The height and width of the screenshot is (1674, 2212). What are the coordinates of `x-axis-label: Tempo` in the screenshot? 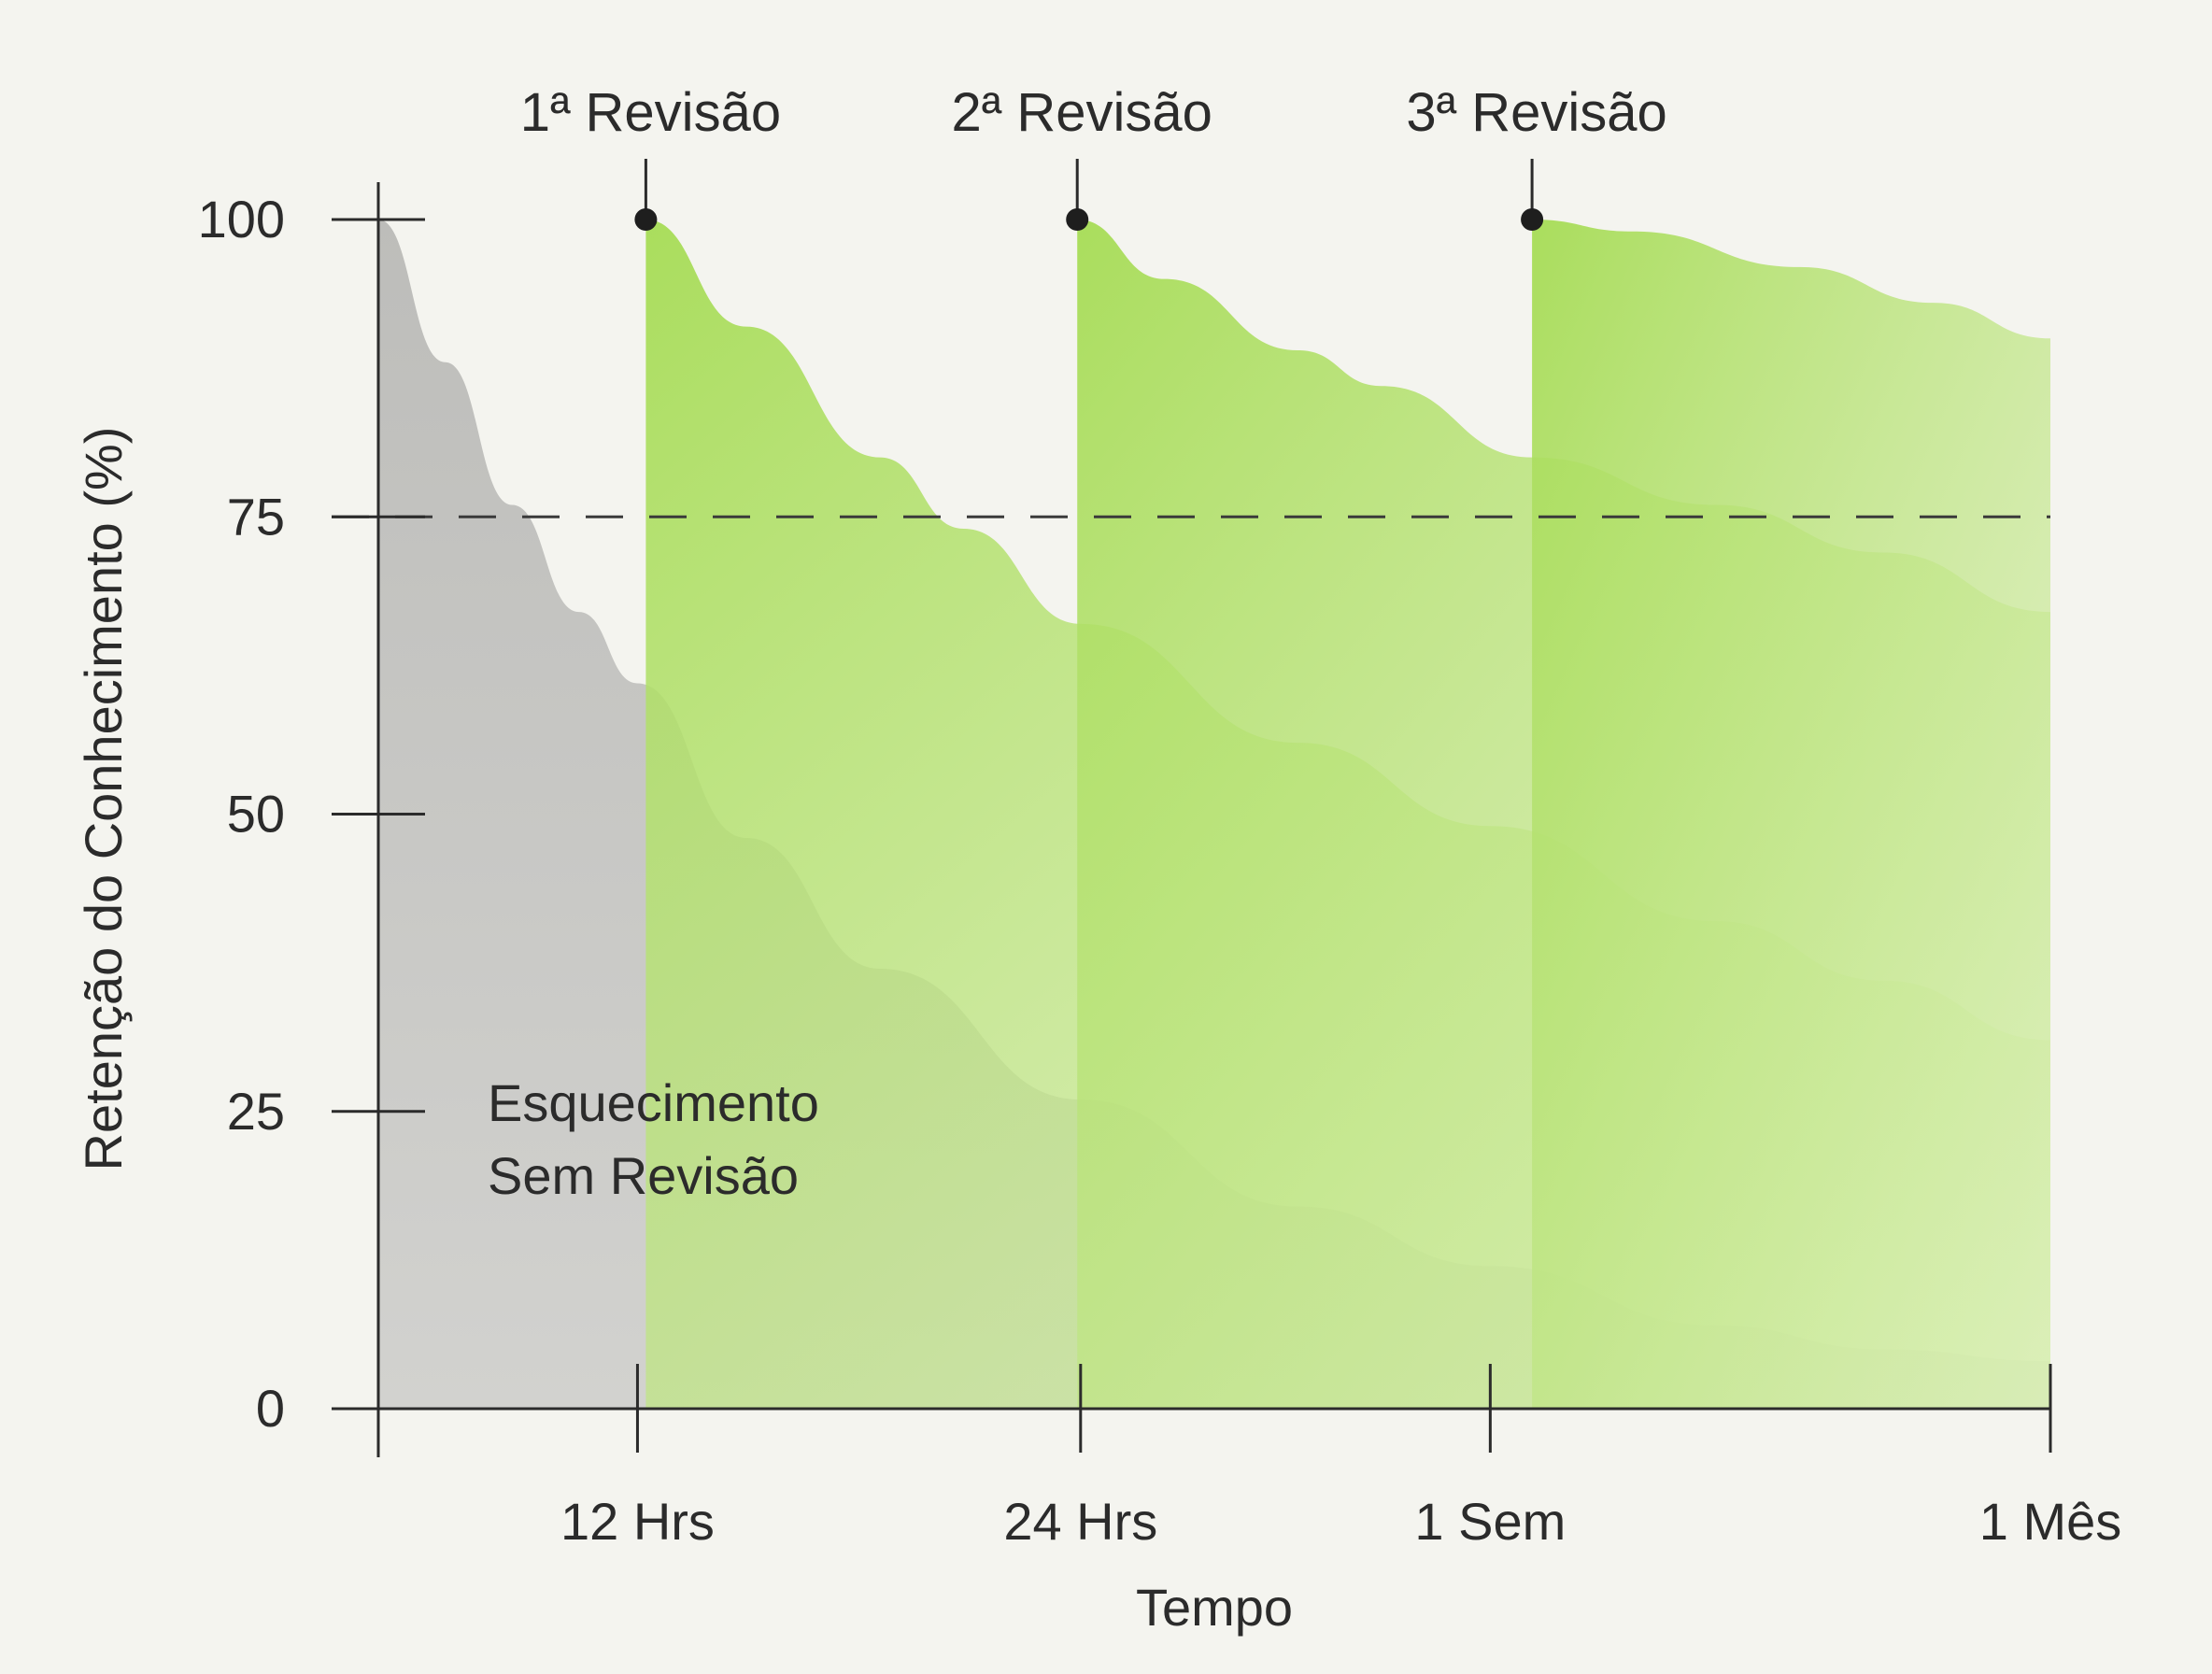 It's located at (1215, 1607).